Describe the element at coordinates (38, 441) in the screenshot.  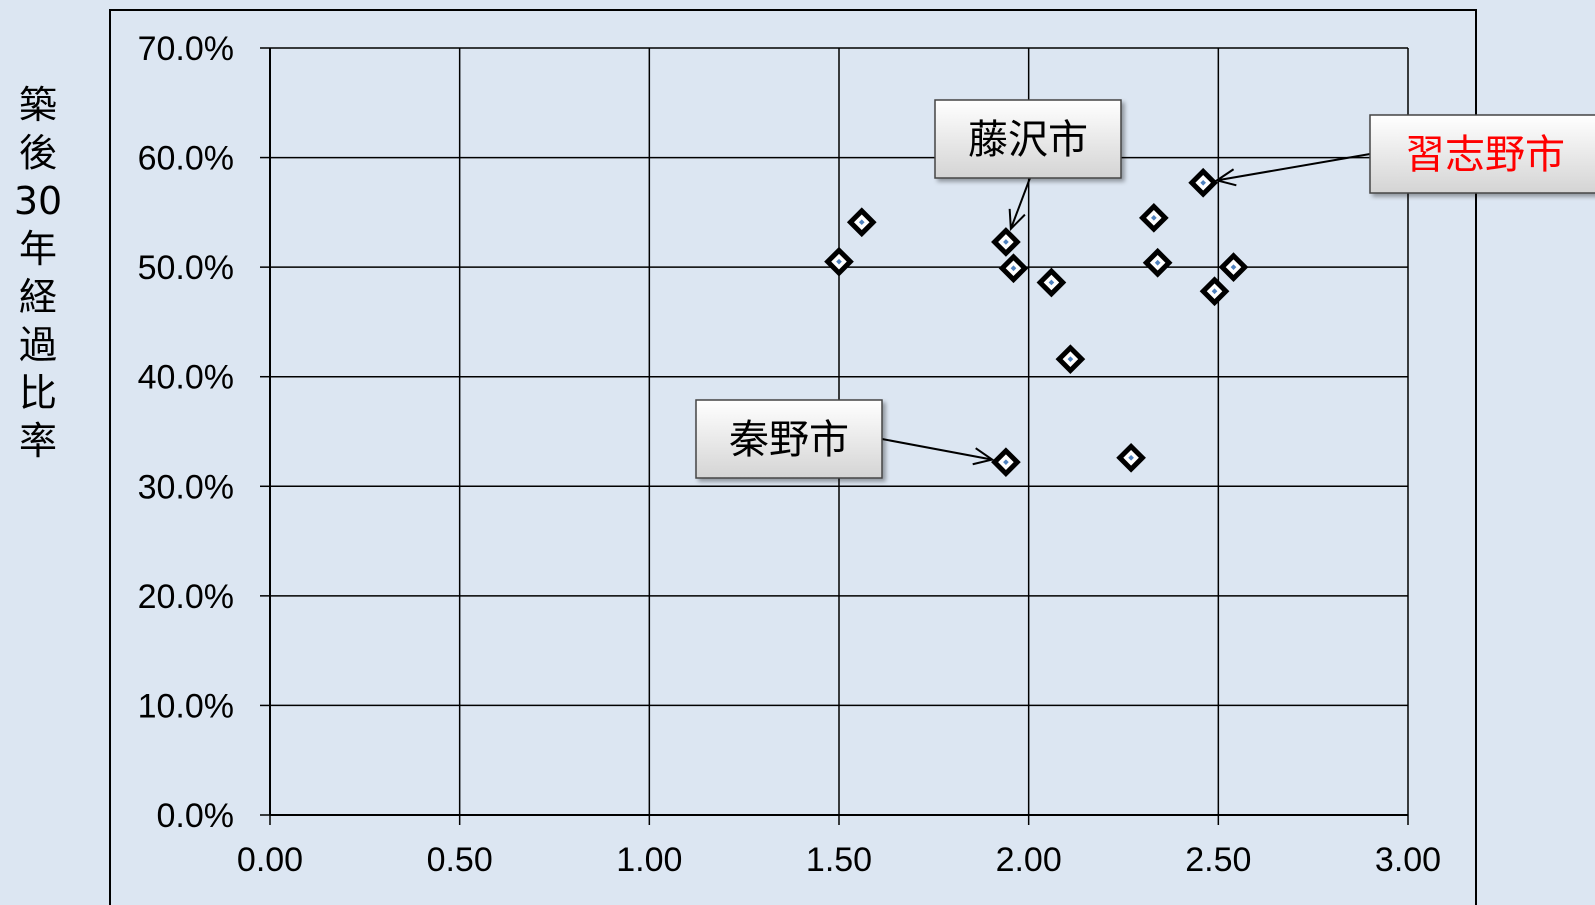
I see `y-axis-label-char: 率` at that location.